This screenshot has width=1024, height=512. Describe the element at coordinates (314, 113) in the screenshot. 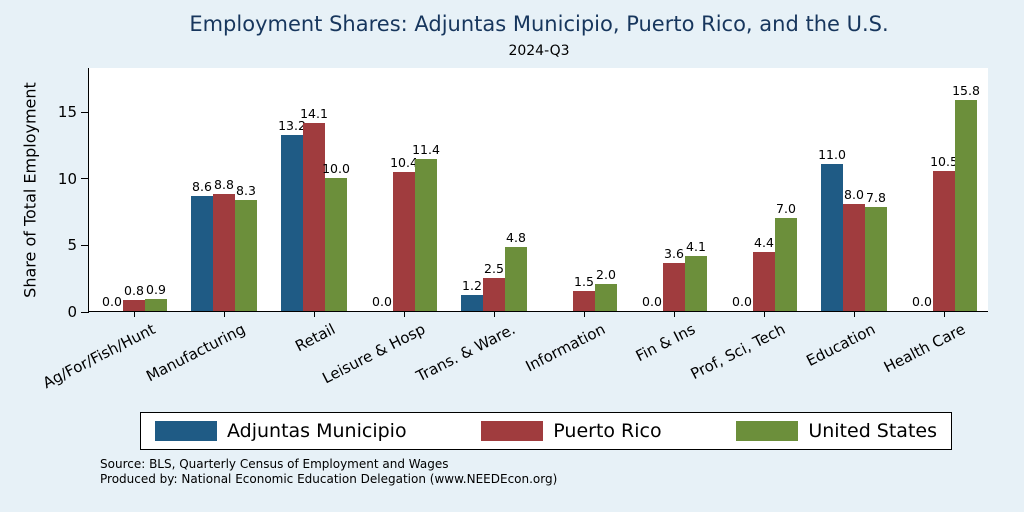

I see `bar-value-label: 14.1` at that location.